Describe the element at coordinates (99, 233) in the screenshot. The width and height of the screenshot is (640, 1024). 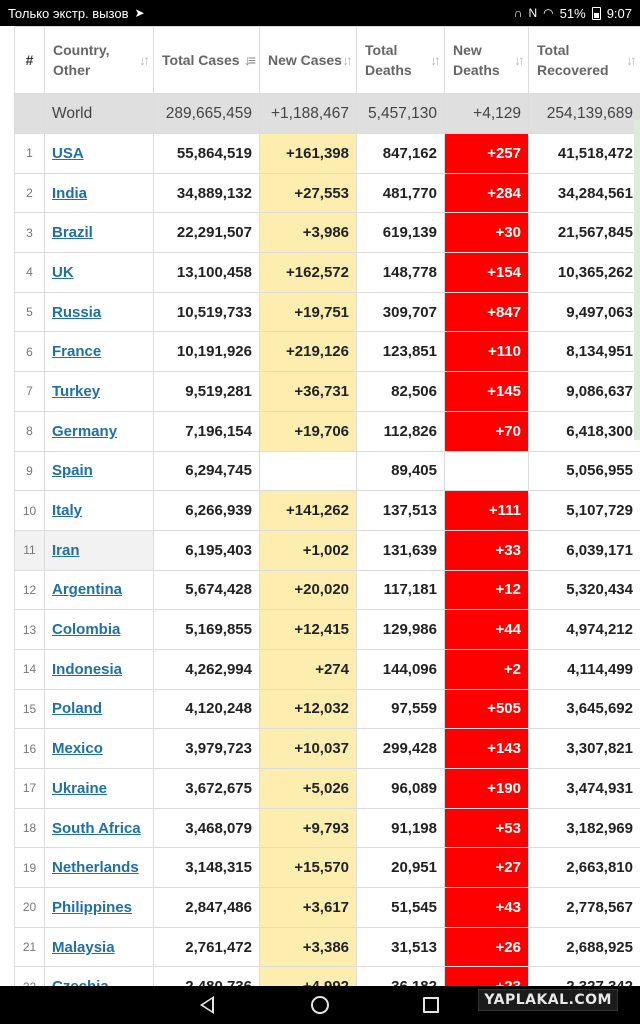
I see `country-link: Brazil` at that location.